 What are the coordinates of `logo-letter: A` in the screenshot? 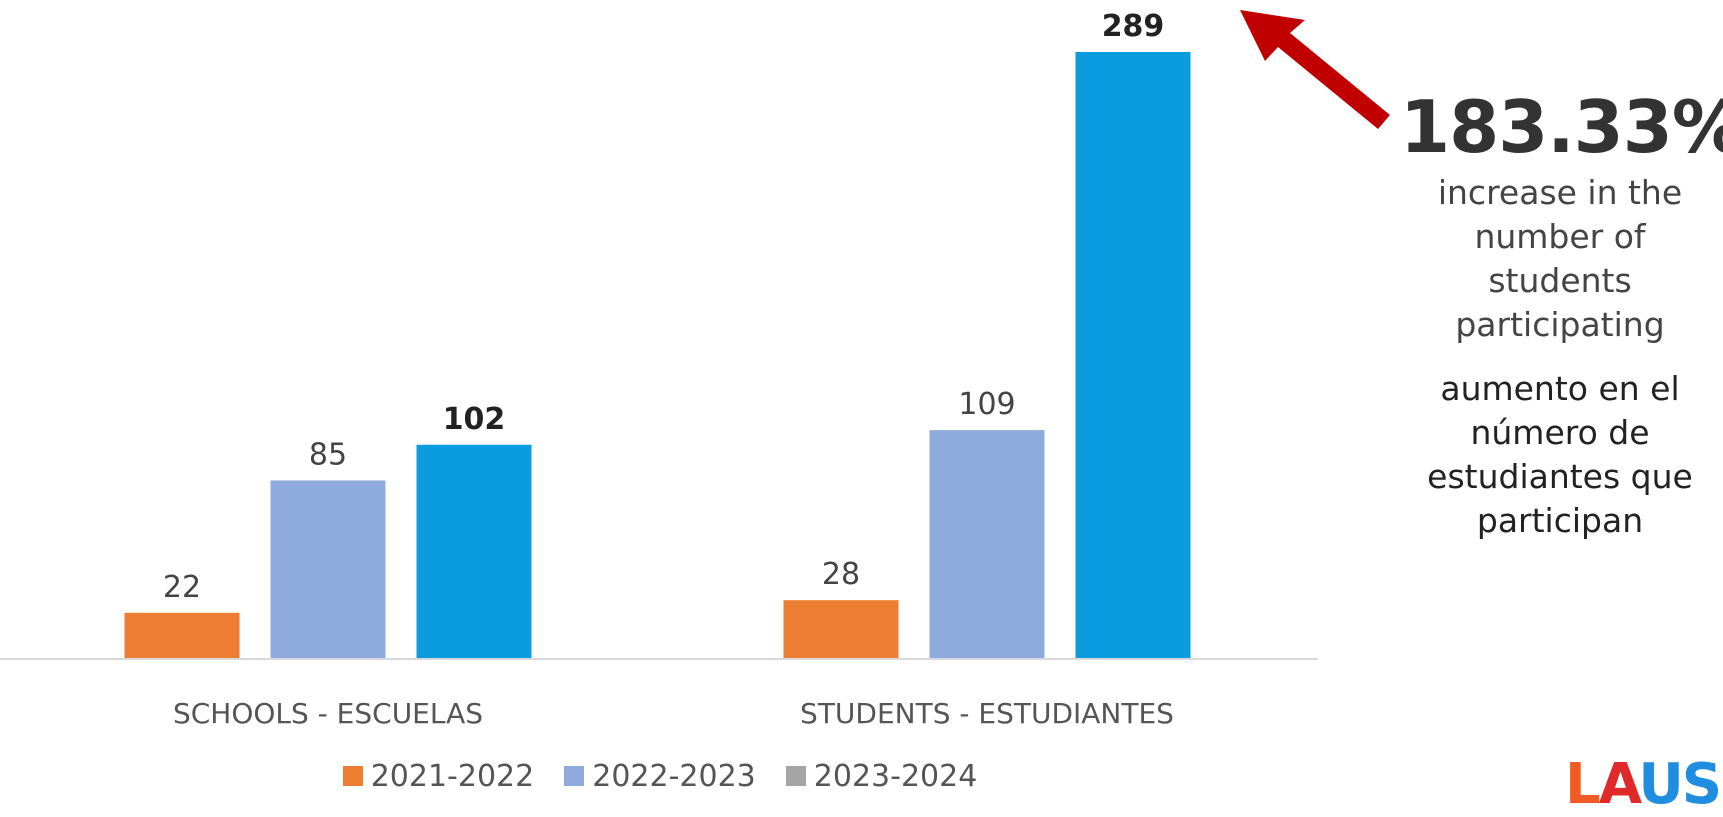 It's located at (1619, 784).